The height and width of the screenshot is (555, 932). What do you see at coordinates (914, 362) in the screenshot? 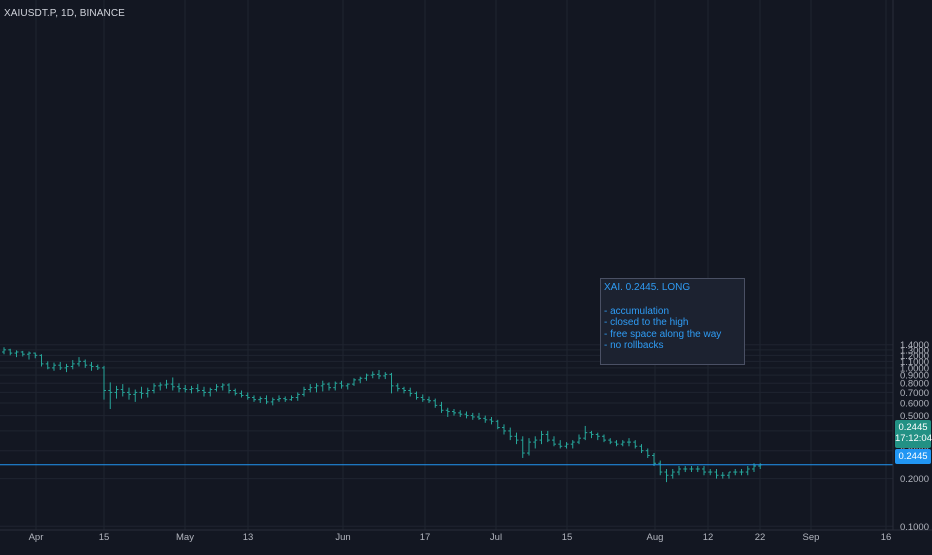
I see `price-tick-label: 1.1000` at bounding box center [914, 362].